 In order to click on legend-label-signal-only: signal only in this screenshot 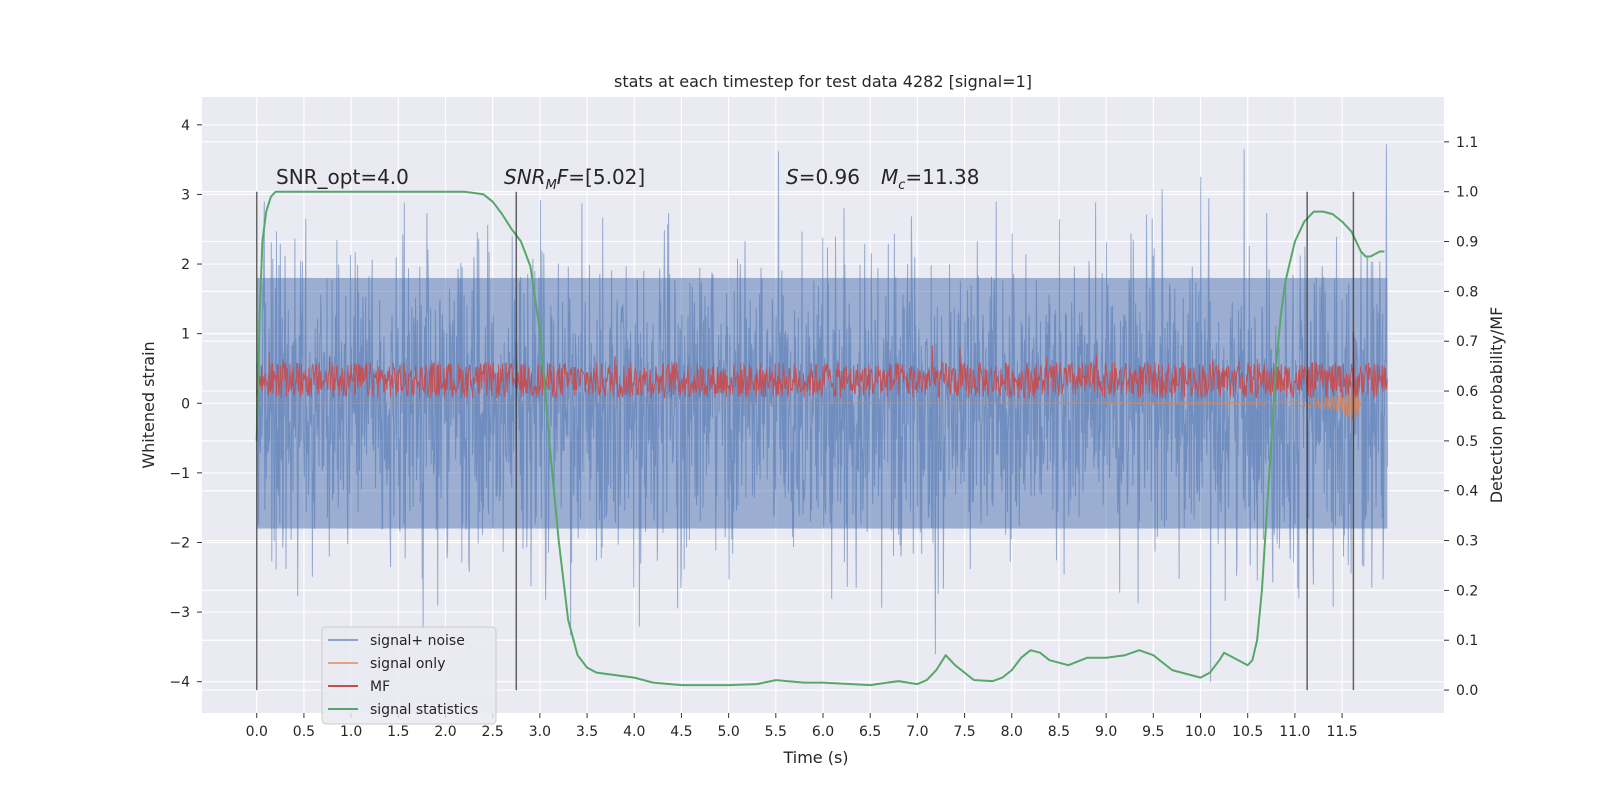, I will do `click(407, 664)`.